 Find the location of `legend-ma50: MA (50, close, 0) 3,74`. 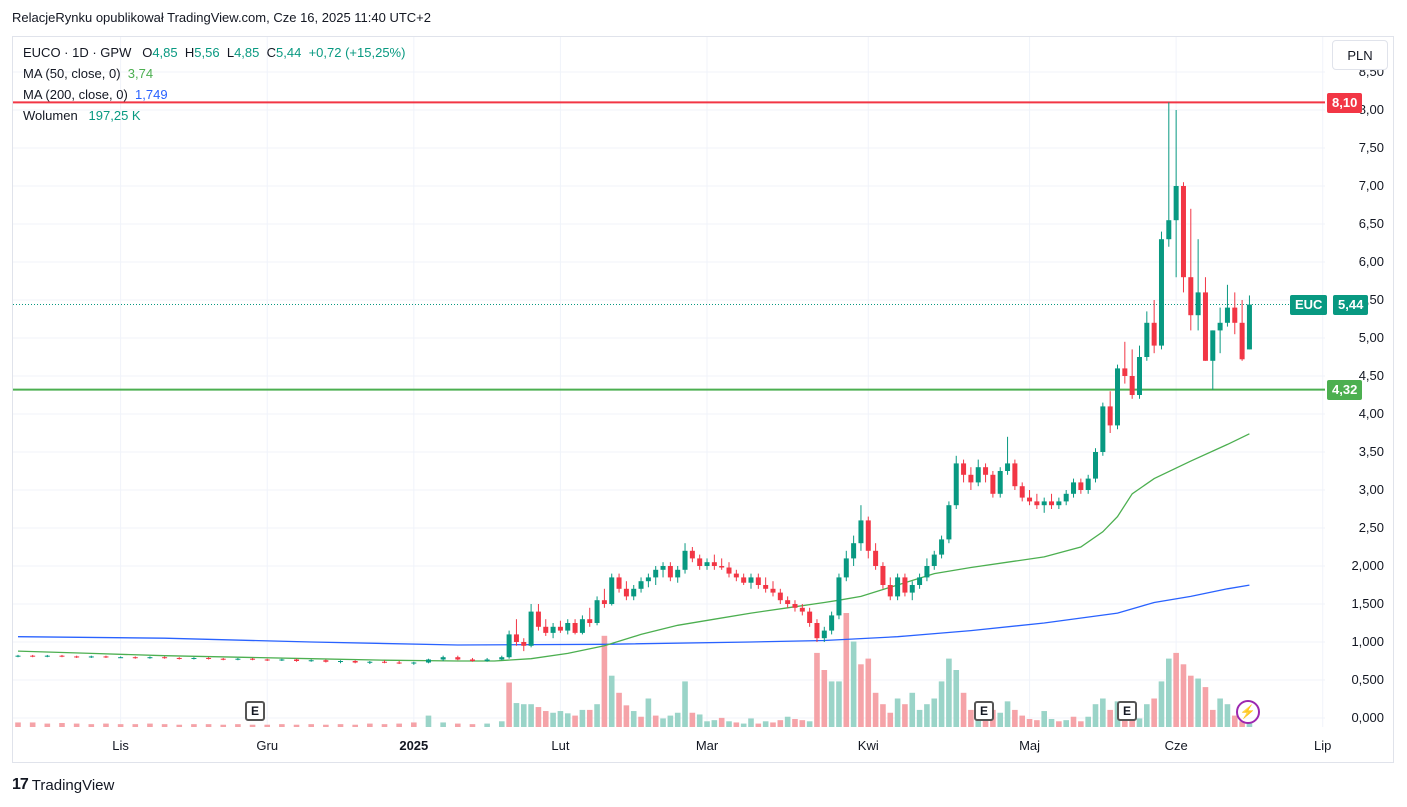

legend-ma50: MA (50, close, 0) 3,74 is located at coordinates (88, 73).